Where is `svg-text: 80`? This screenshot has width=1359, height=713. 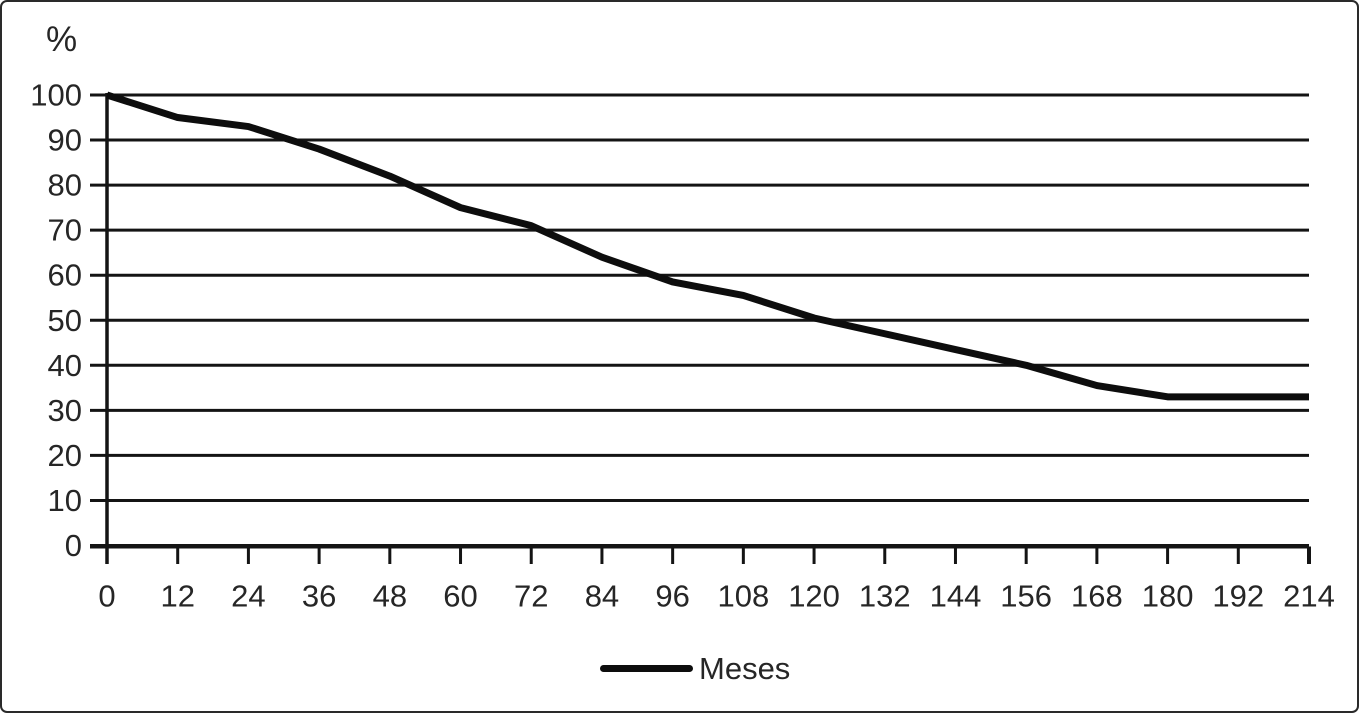 svg-text: 80 is located at coordinates (65, 185).